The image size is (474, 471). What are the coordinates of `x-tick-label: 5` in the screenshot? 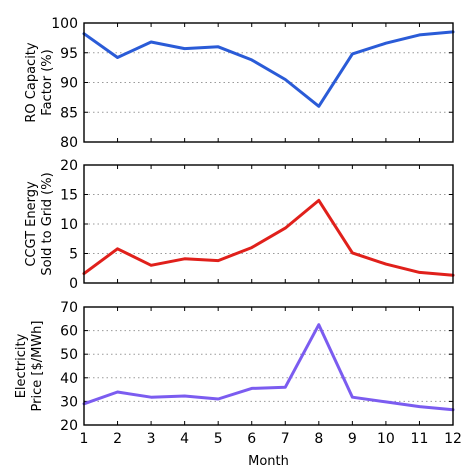 It's located at (218, 439).